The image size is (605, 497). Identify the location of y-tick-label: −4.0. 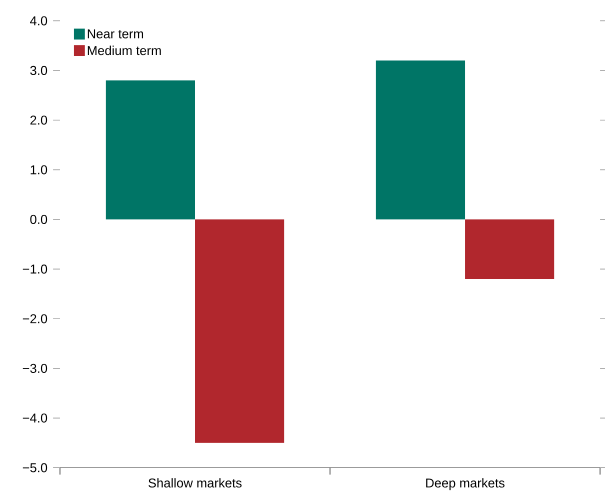
(35, 417).